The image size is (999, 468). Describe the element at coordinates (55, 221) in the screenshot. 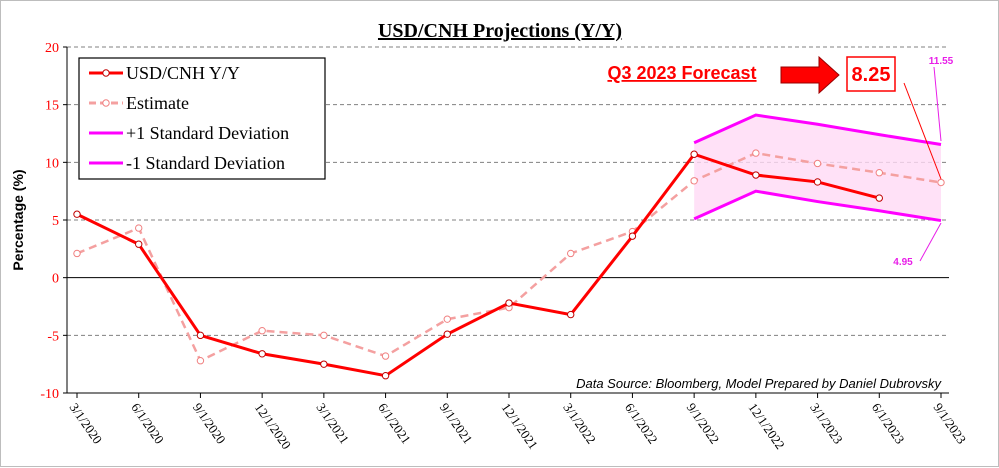

I see `y-tick-label: 5` at that location.